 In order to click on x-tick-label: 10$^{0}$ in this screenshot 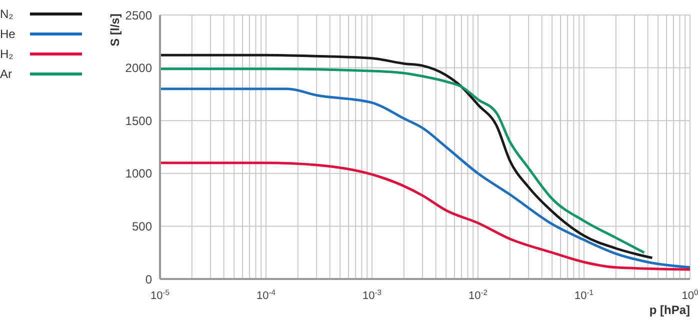, I will do `click(690, 295)`.